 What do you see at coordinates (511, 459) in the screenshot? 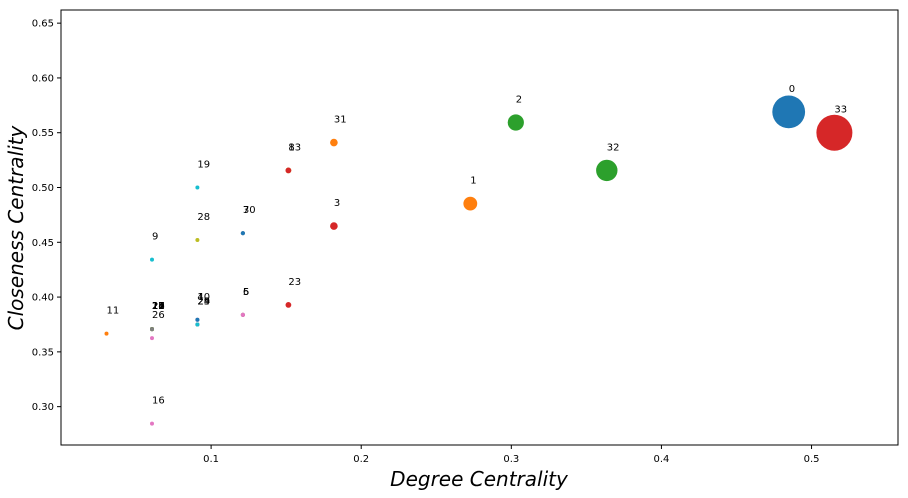
I see `x-tick-label: 0.3` at bounding box center [511, 459].